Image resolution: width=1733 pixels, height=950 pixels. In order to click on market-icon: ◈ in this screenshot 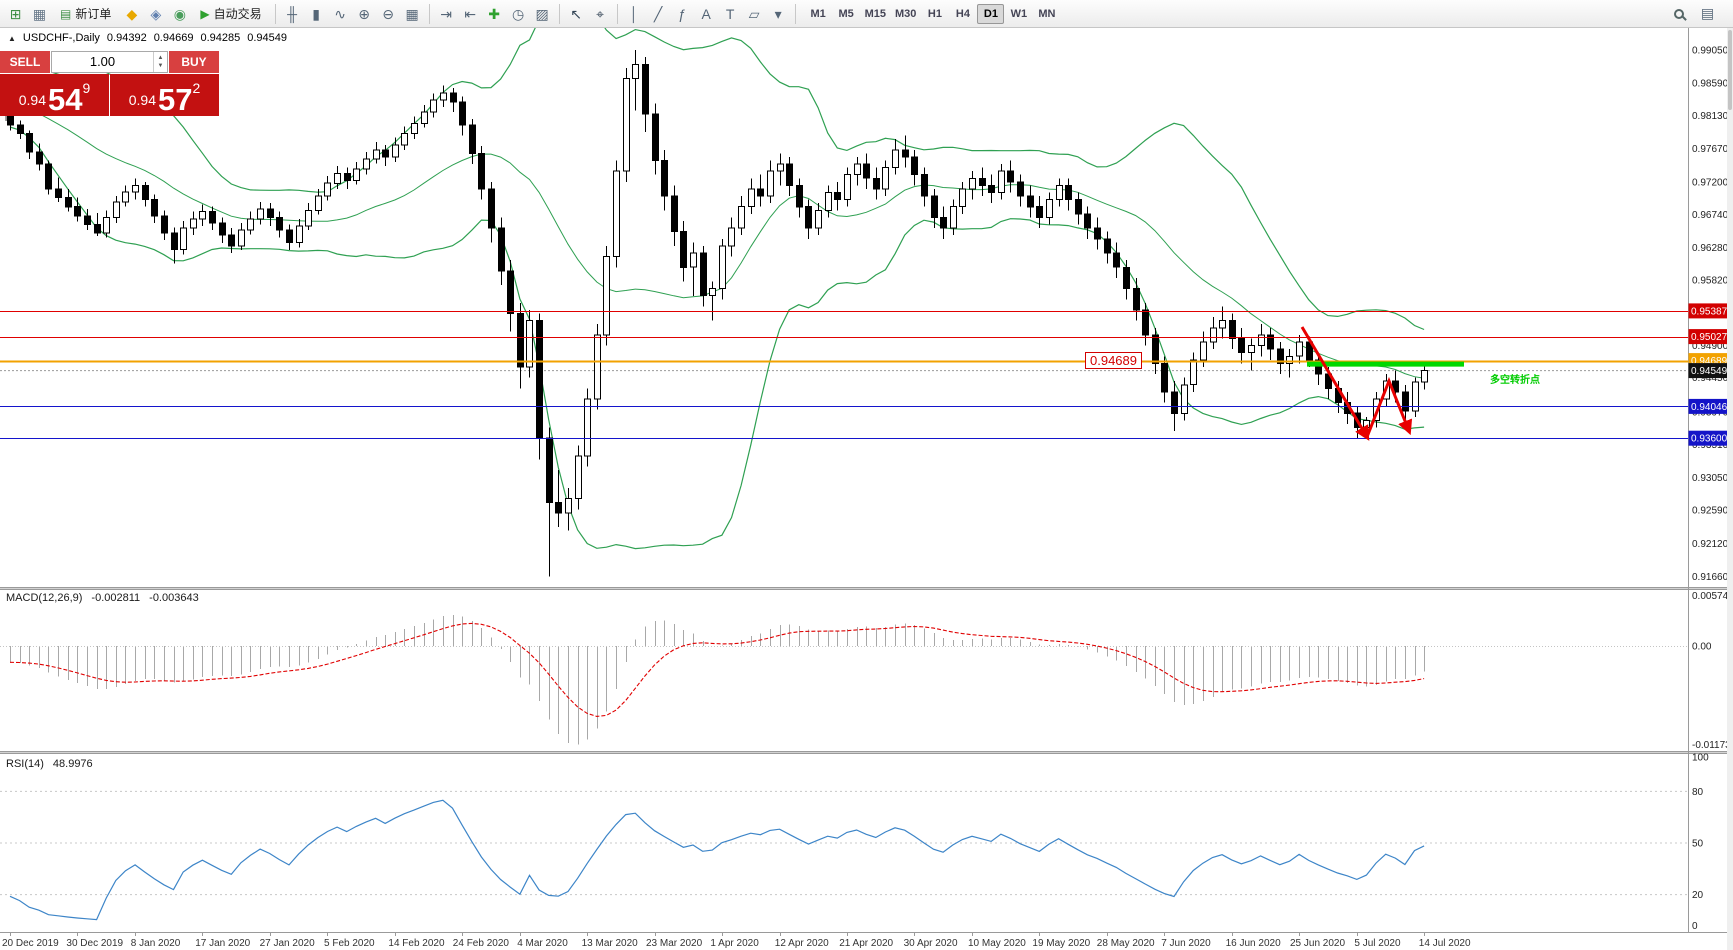, I will do `click(156, 13)`.